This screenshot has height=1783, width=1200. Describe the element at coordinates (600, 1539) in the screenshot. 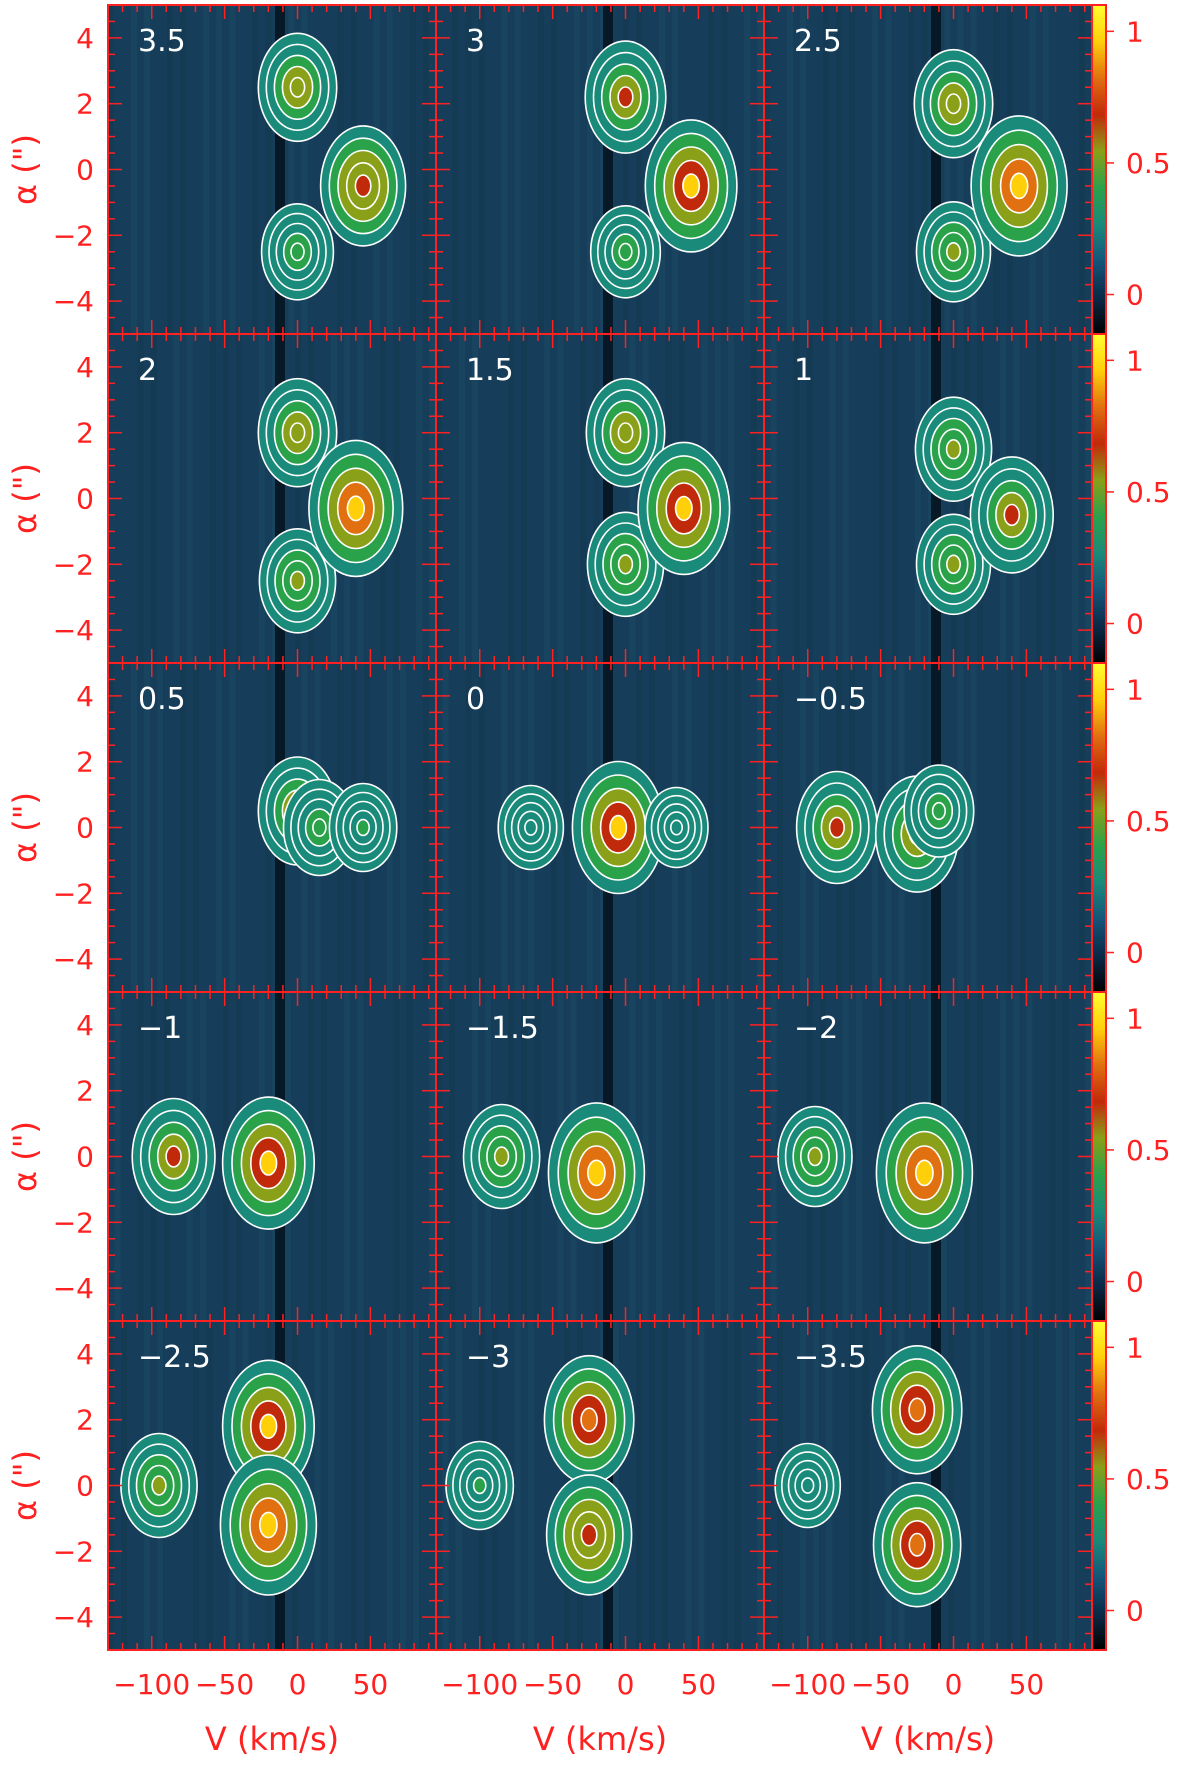

I see `pv-panel: −3 −100 −50 0 50 V (km/s)` at that location.